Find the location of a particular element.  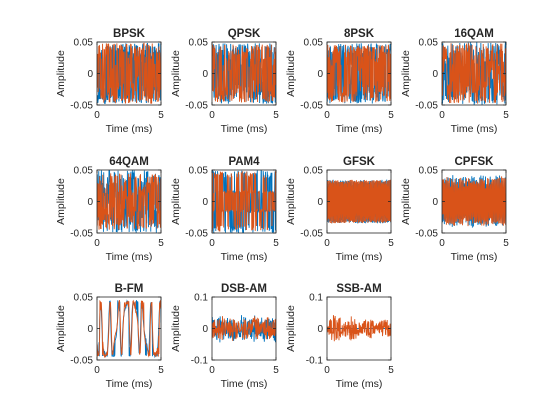

subplot-title: DSB-AM is located at coordinates (244, 289).